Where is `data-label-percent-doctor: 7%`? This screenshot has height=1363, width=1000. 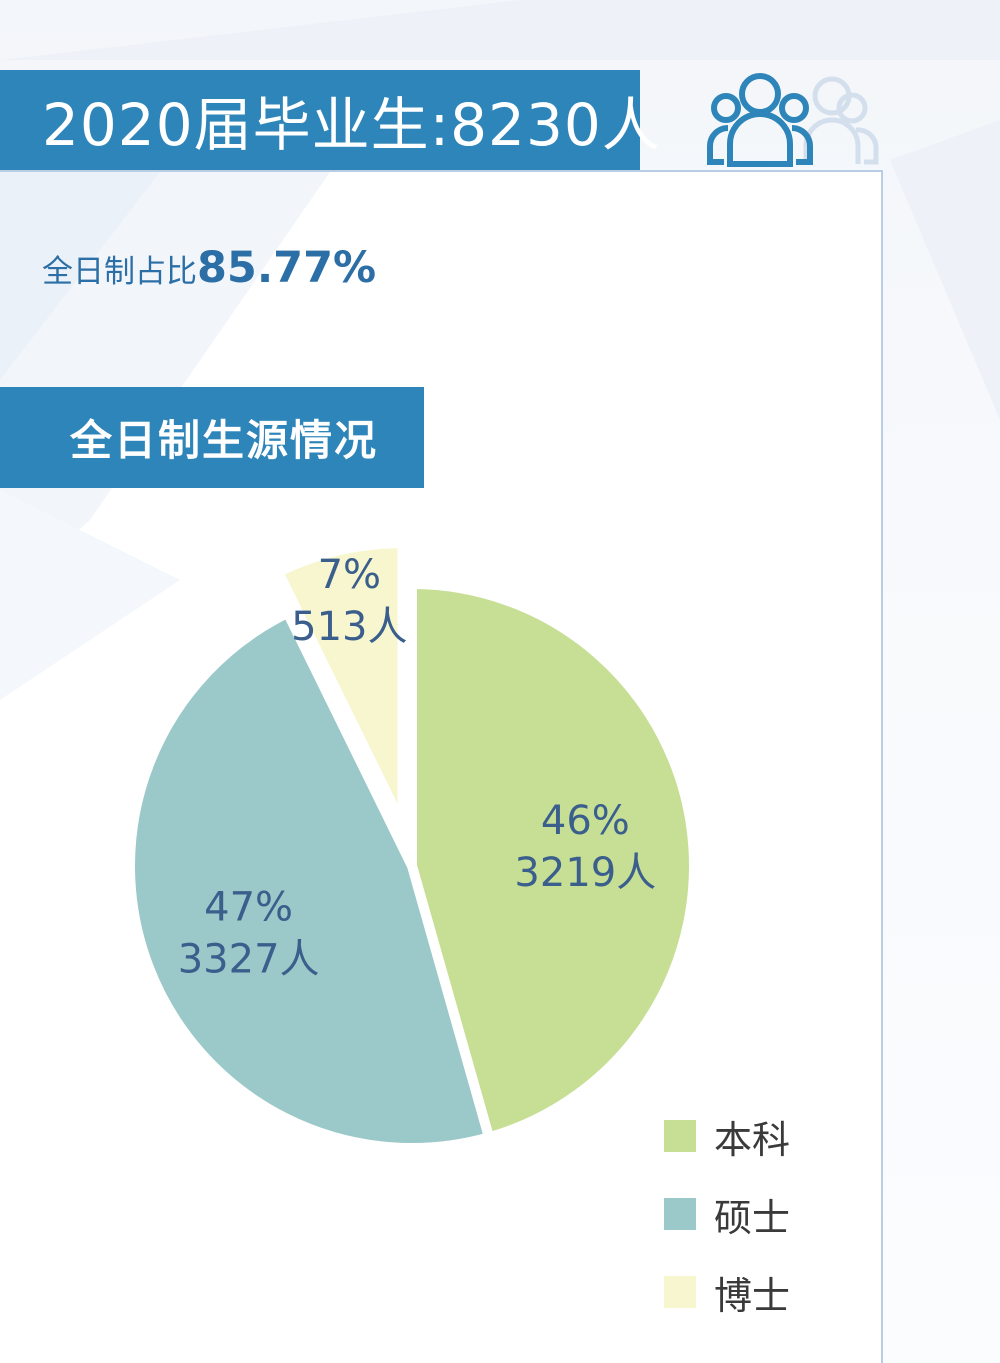
data-label-percent-doctor: 7% is located at coordinates (349, 575).